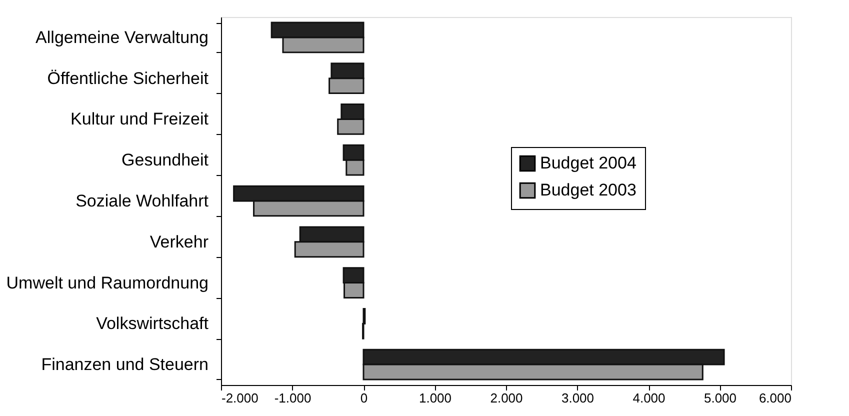 This screenshot has height=416, width=849. What do you see at coordinates (179, 242) in the screenshot?
I see `y-tick-label: Verkehr` at bounding box center [179, 242].